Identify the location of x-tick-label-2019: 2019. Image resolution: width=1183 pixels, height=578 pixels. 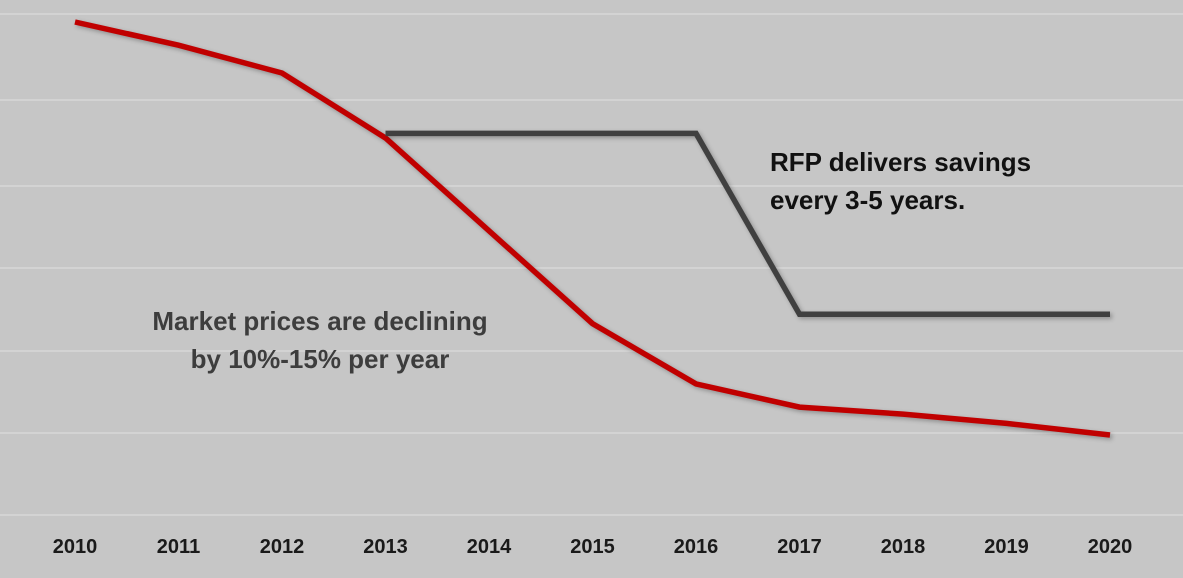
(1006, 547).